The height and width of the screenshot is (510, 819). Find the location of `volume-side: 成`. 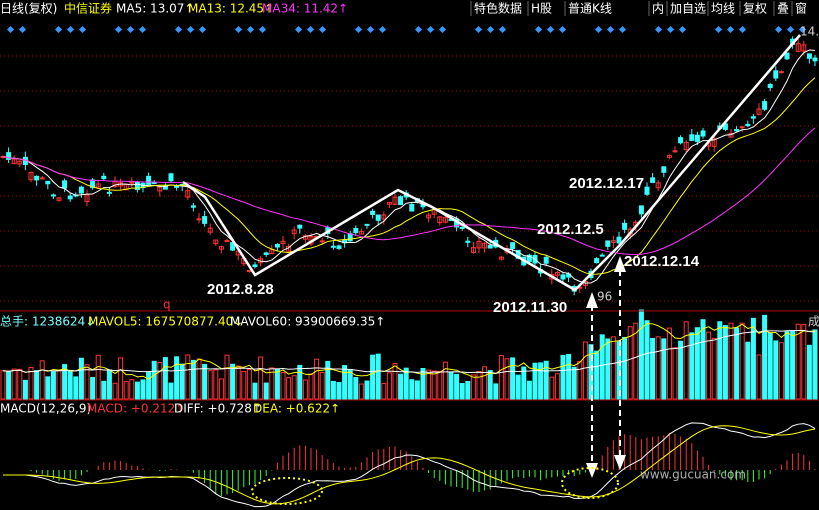

volume-side: 成 is located at coordinates (813, 322).